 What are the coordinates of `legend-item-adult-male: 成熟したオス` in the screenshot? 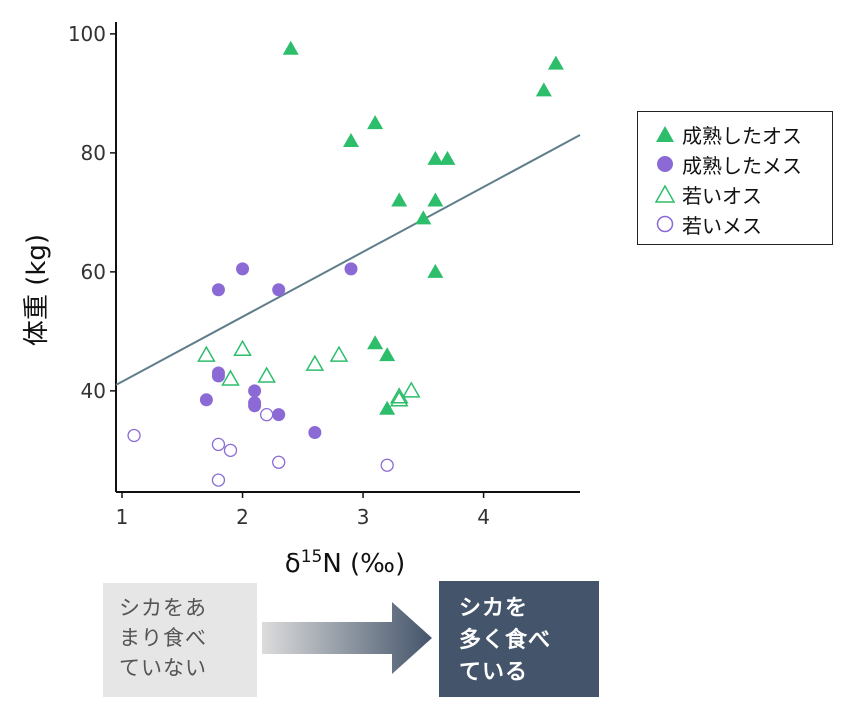 It's located at (728, 134).